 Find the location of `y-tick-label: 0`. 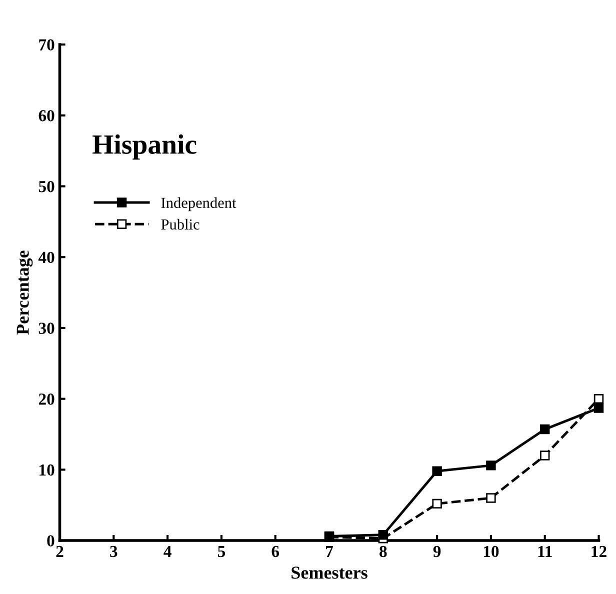

y-tick-label: 0 is located at coordinates (50, 540).